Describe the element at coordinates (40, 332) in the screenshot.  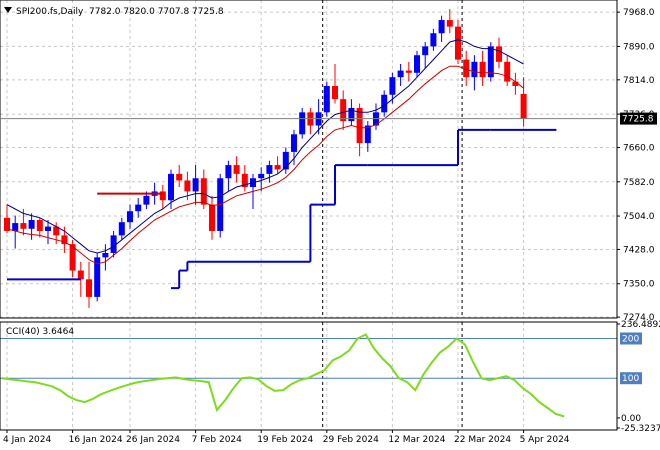
I see `cci-label: CCI(40) 3.6464` at that location.